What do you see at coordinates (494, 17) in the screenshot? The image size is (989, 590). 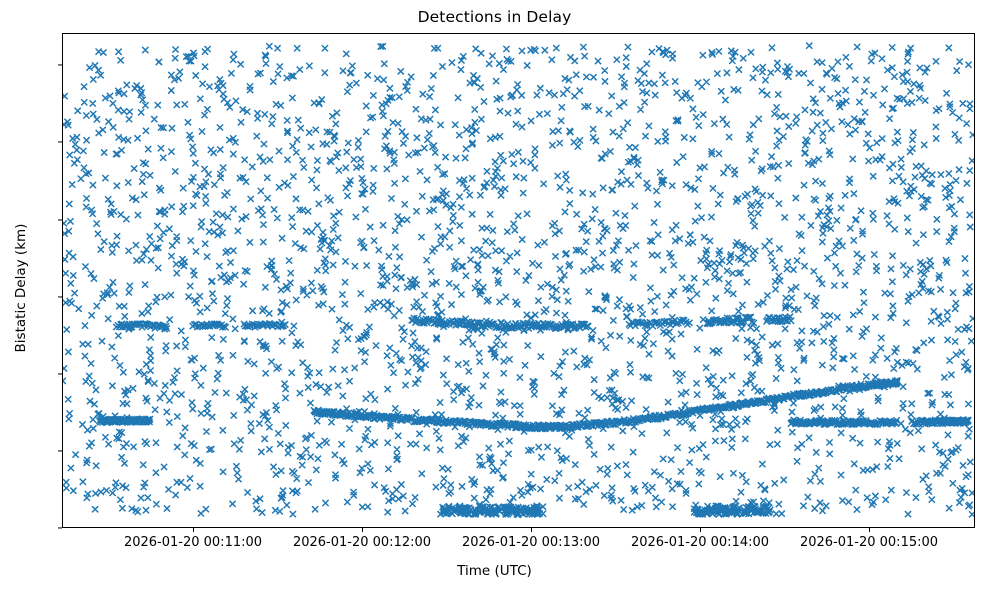 I see `chart-title: Detections in Delay` at bounding box center [494, 17].